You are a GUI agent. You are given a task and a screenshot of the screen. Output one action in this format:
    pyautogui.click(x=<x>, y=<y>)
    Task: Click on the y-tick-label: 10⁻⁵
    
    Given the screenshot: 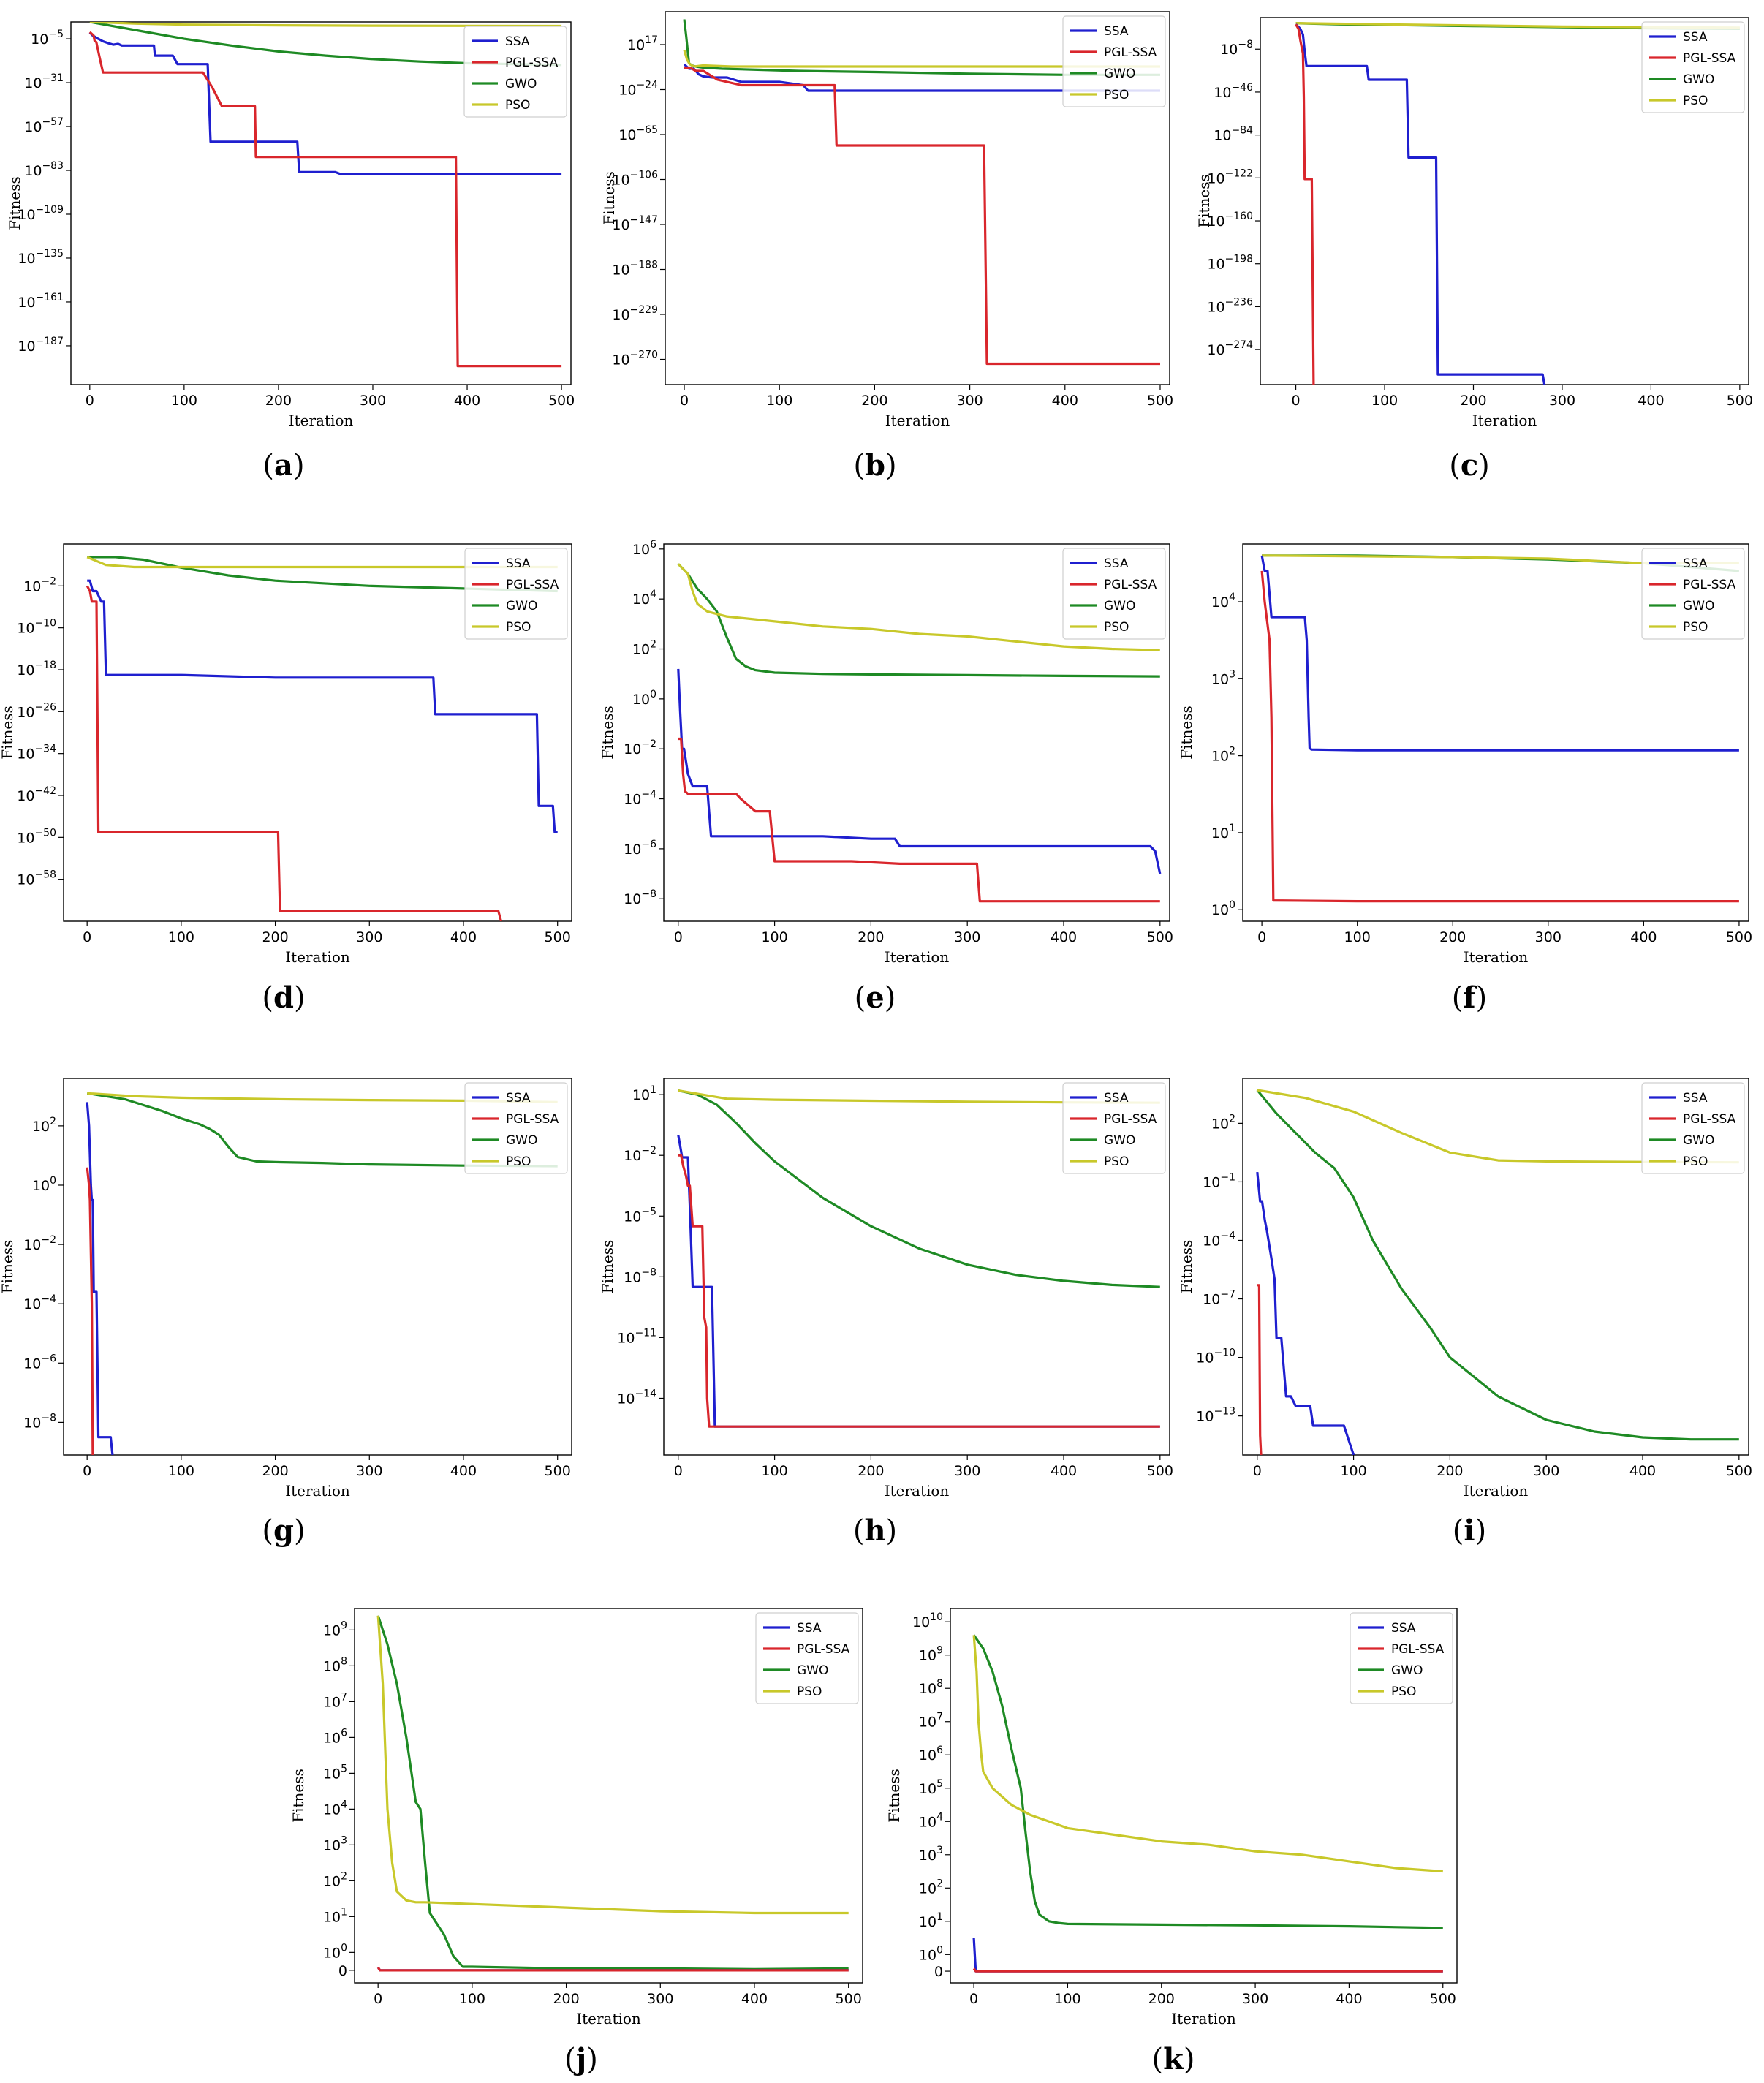 What is the action you would take?
    pyautogui.click(x=640, y=1215)
    